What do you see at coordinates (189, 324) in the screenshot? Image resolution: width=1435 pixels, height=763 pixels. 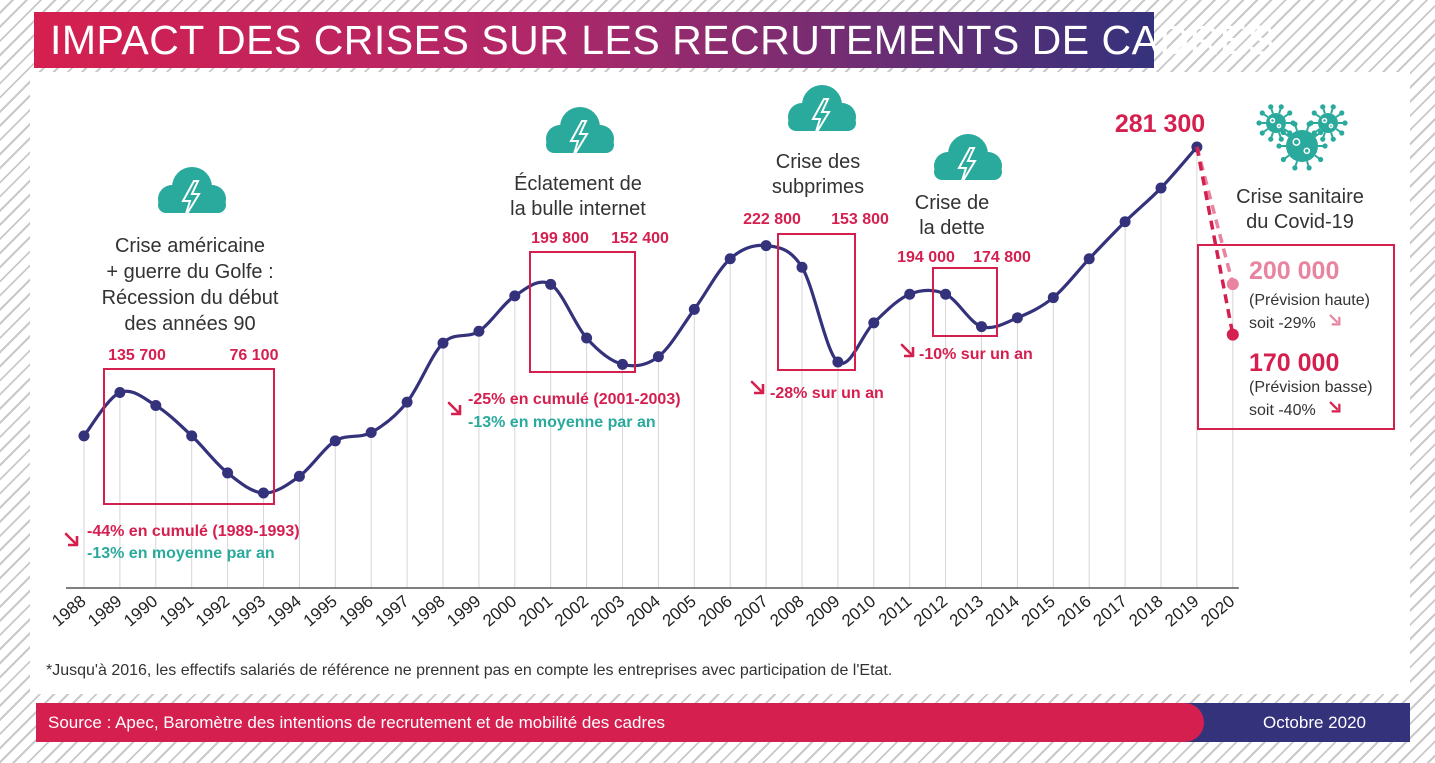 I see `crisis-label: des années 90` at bounding box center [189, 324].